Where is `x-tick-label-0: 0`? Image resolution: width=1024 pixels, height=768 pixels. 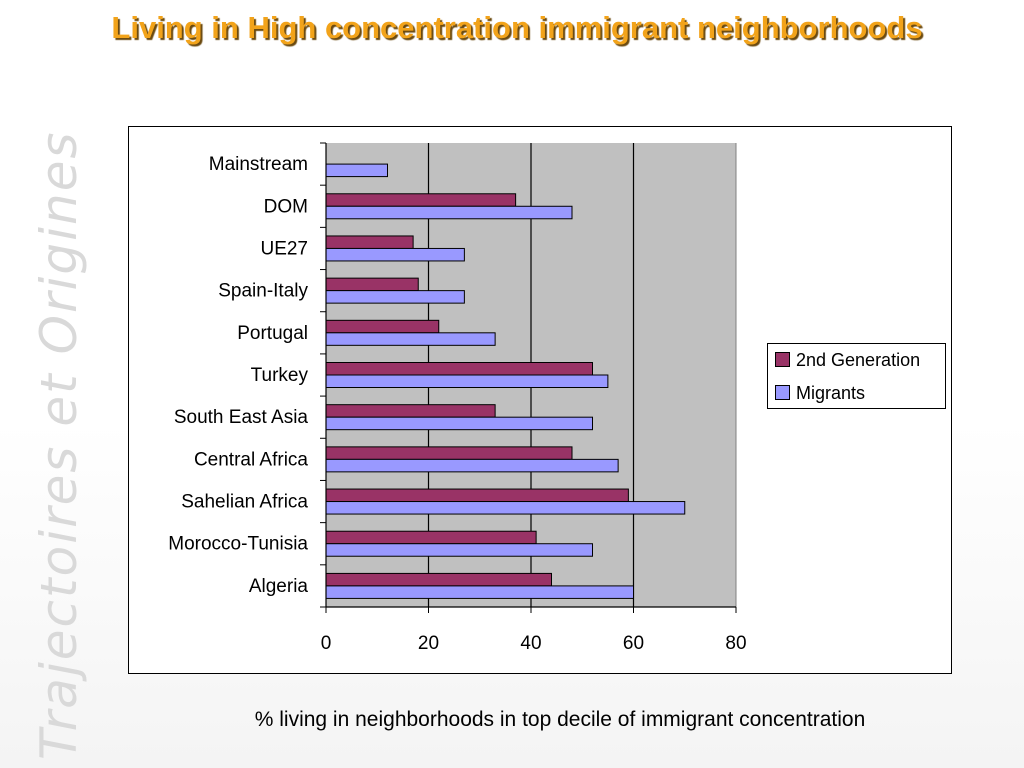 x-tick-label-0: 0 is located at coordinates (326, 643).